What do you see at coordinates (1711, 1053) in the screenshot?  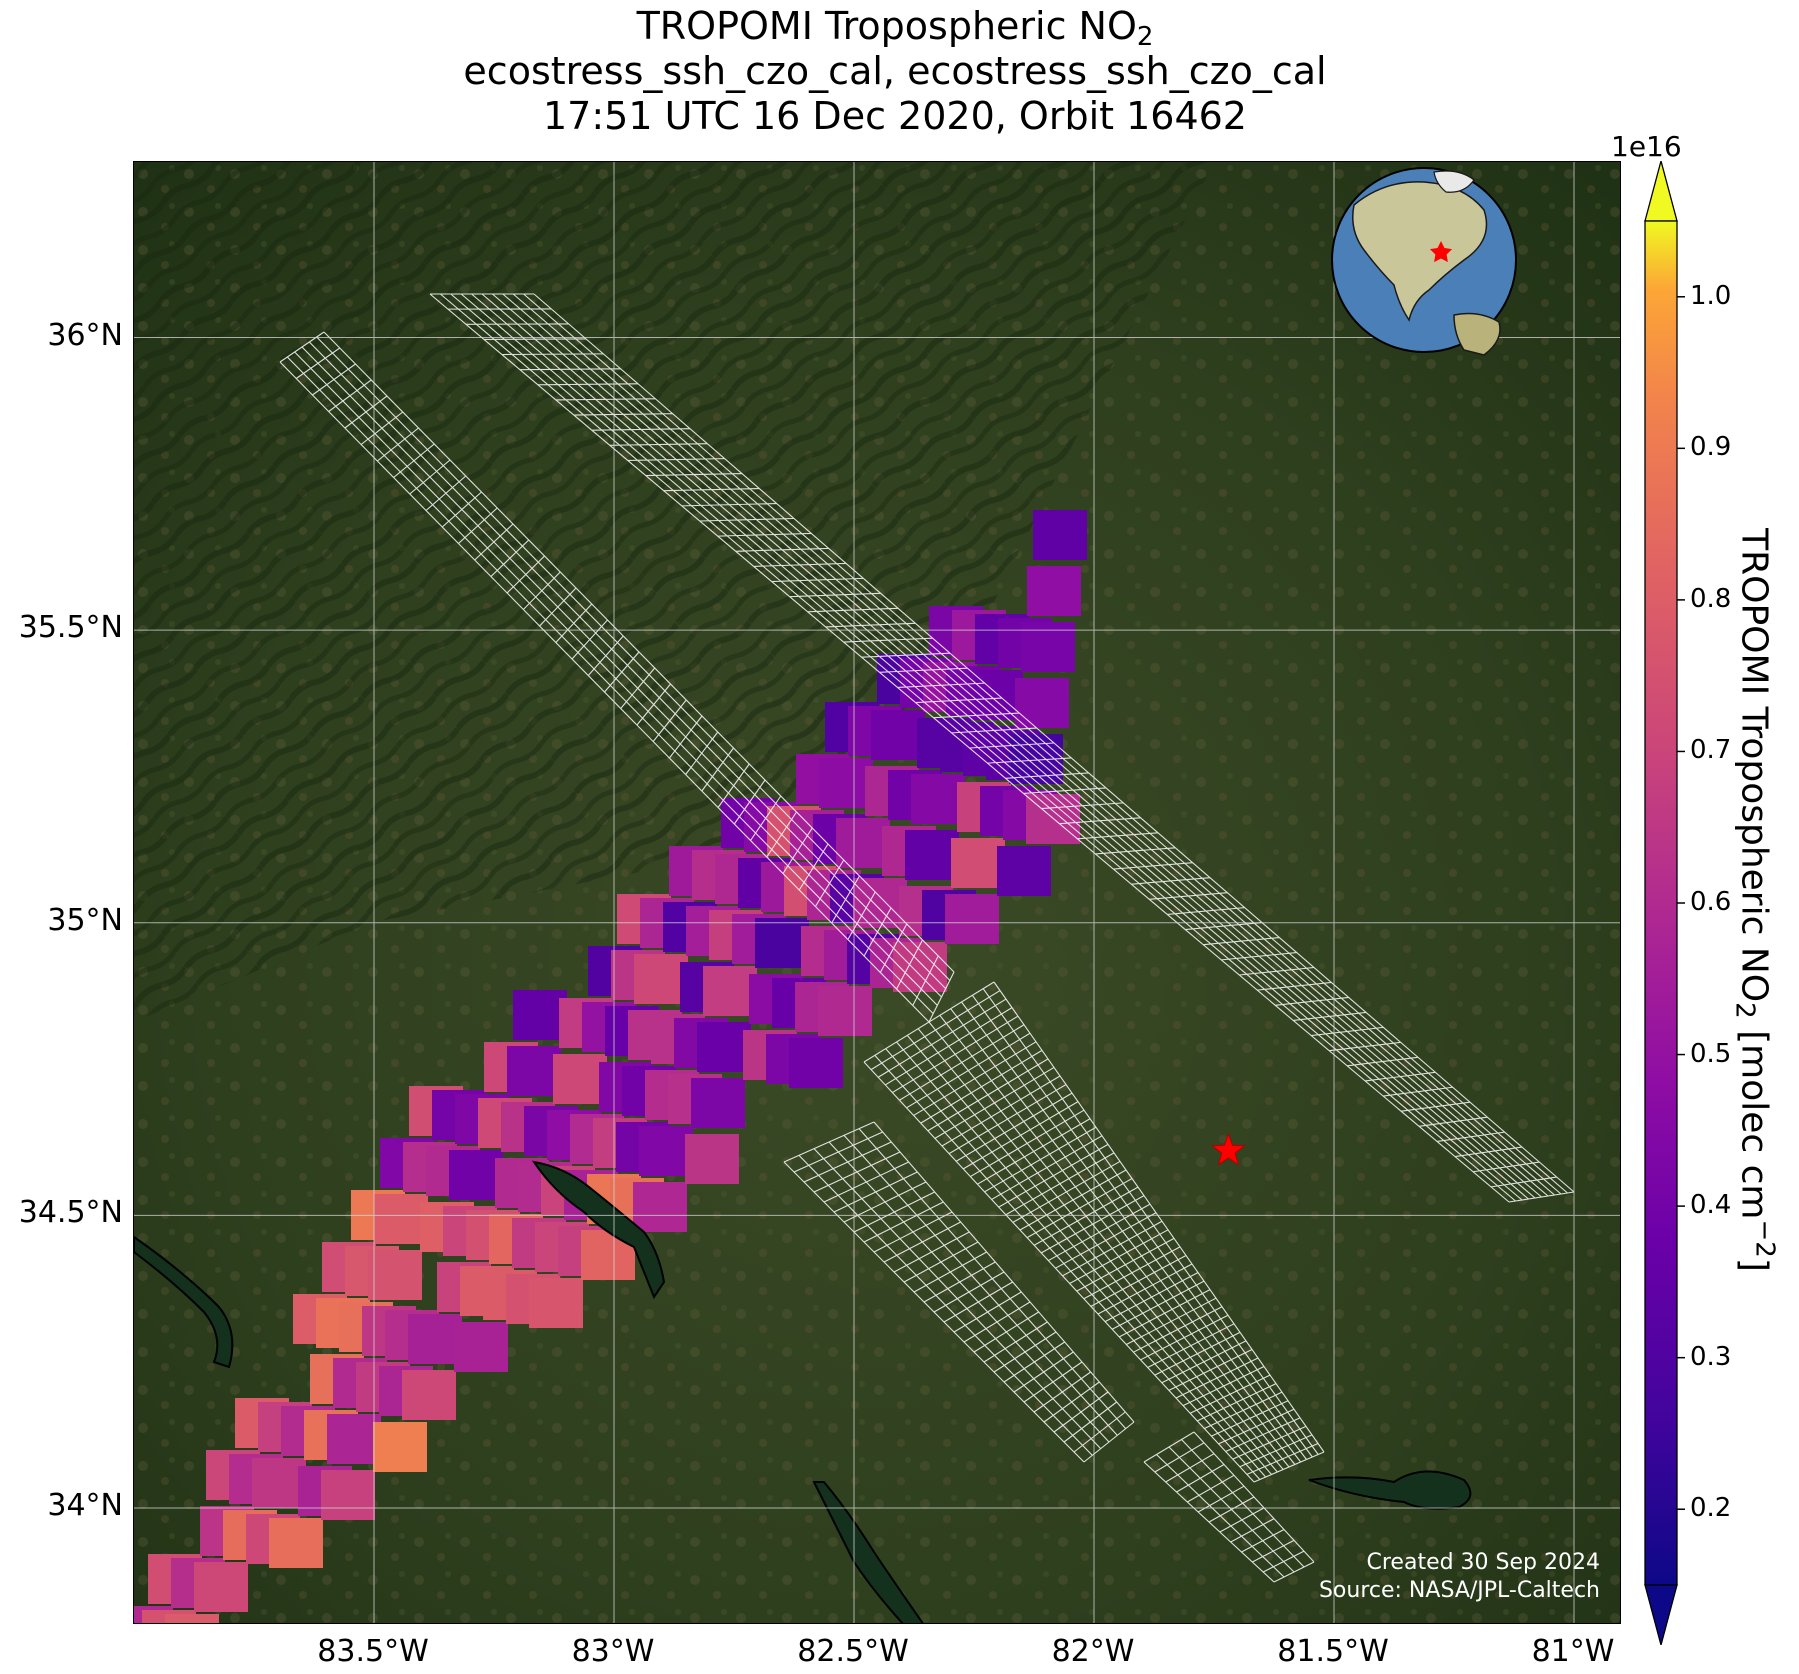 I see `colorbar-tick-label: 0.5` at bounding box center [1711, 1053].